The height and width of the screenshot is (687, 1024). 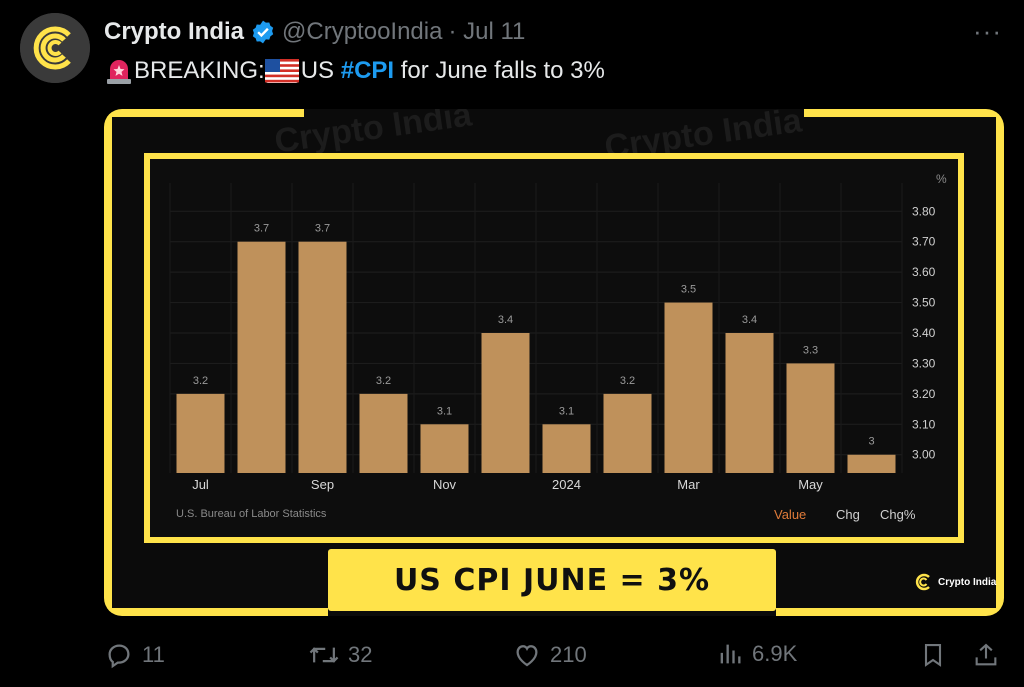 I want to click on avatar, so click(x=55, y=48).